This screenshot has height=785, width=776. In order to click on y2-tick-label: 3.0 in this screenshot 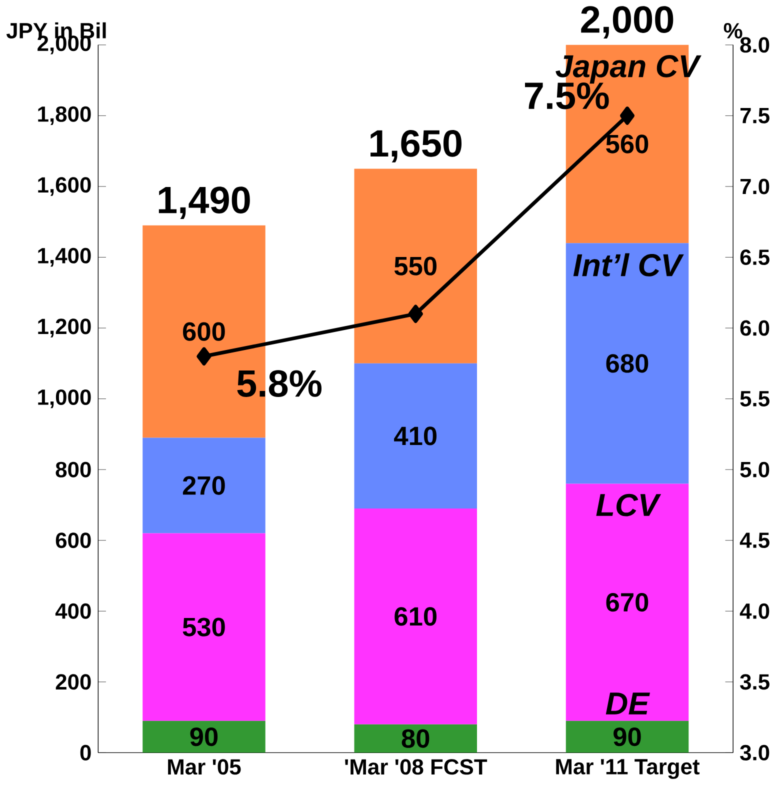, I will do `click(755, 752)`.